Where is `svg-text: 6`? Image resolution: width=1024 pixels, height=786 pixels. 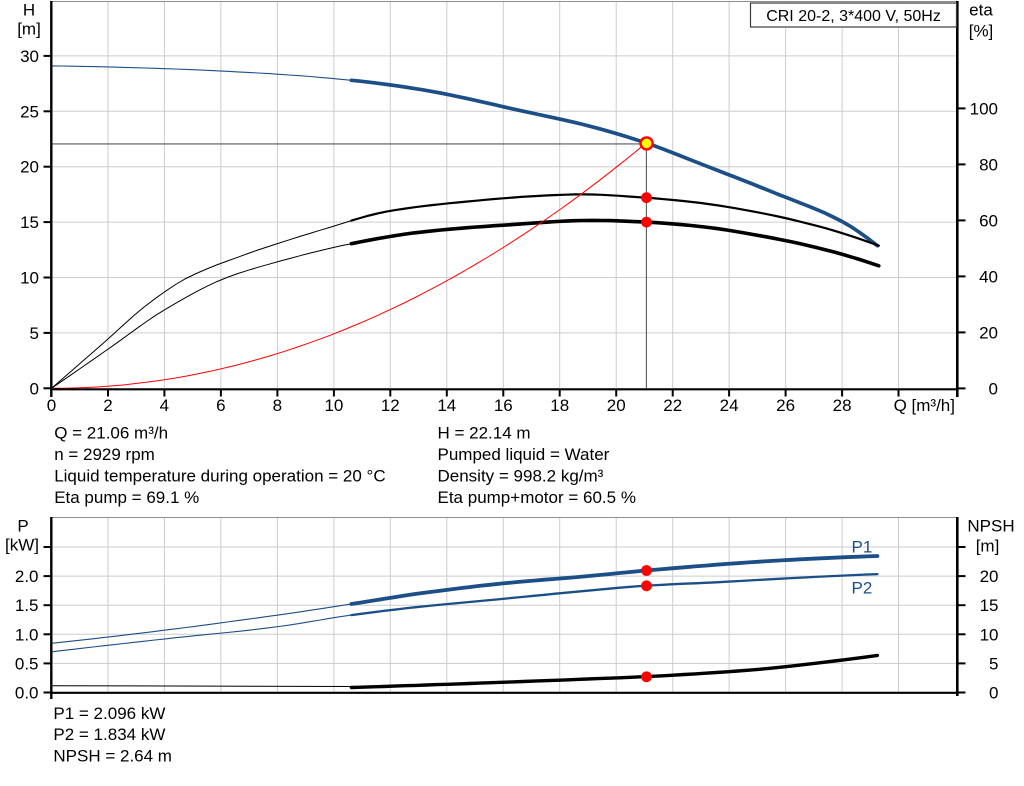 svg-text: 6 is located at coordinates (220, 405).